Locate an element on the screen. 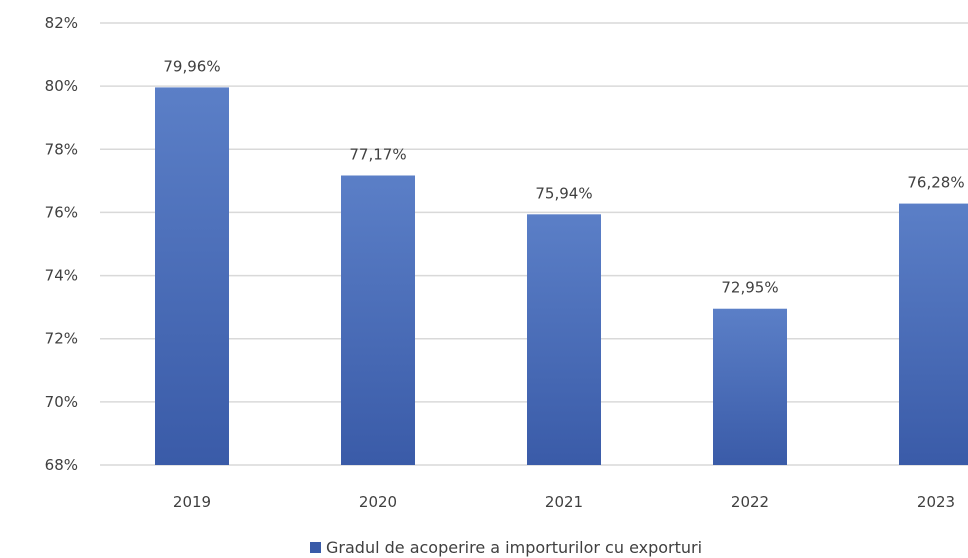 The width and height of the screenshot is (968, 558). bar-2022 is located at coordinates (750, 386).